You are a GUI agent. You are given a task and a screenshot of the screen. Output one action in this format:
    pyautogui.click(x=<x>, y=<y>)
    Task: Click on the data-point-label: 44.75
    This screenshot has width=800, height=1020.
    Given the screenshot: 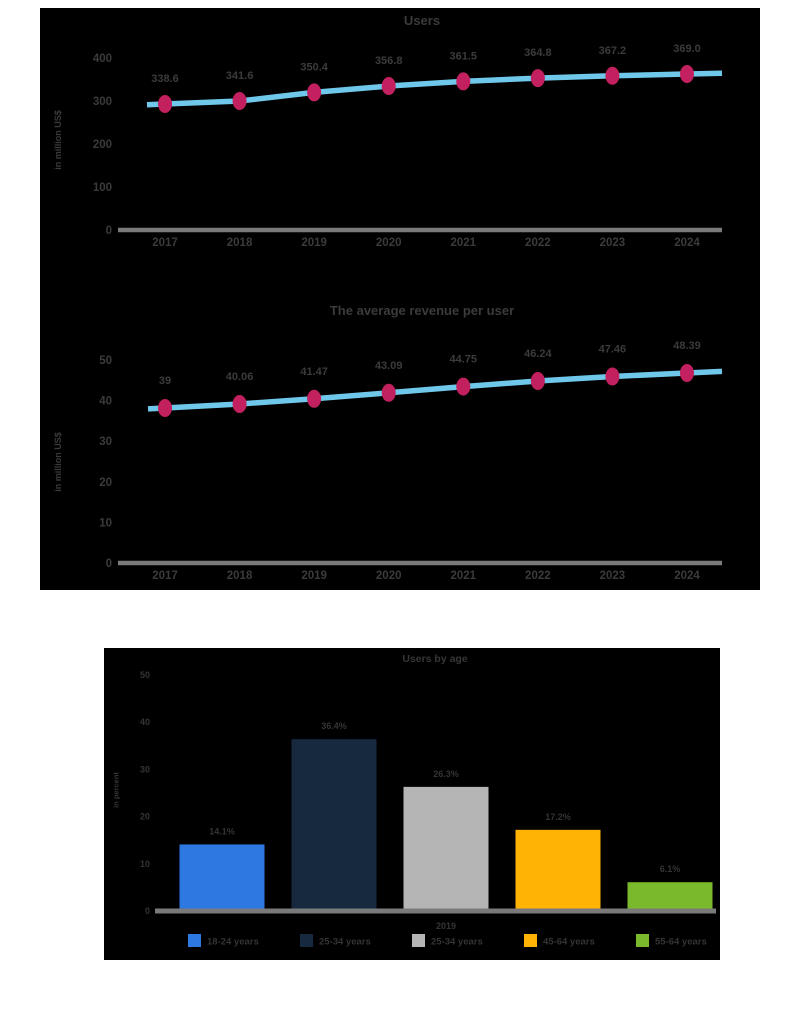 What is the action you would take?
    pyautogui.click(x=464, y=360)
    